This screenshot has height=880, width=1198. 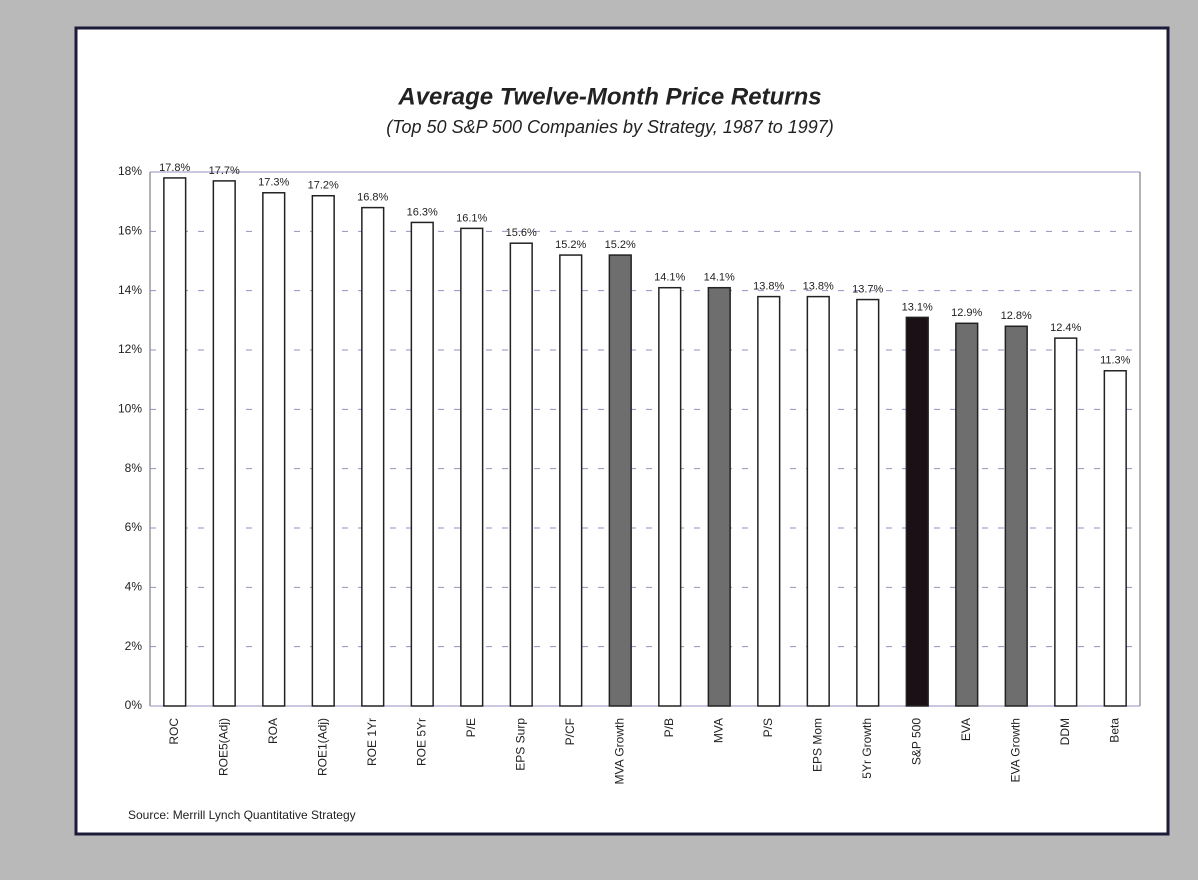 What do you see at coordinates (817, 745) in the screenshot?
I see `x-tick-label: EPS Mom` at bounding box center [817, 745].